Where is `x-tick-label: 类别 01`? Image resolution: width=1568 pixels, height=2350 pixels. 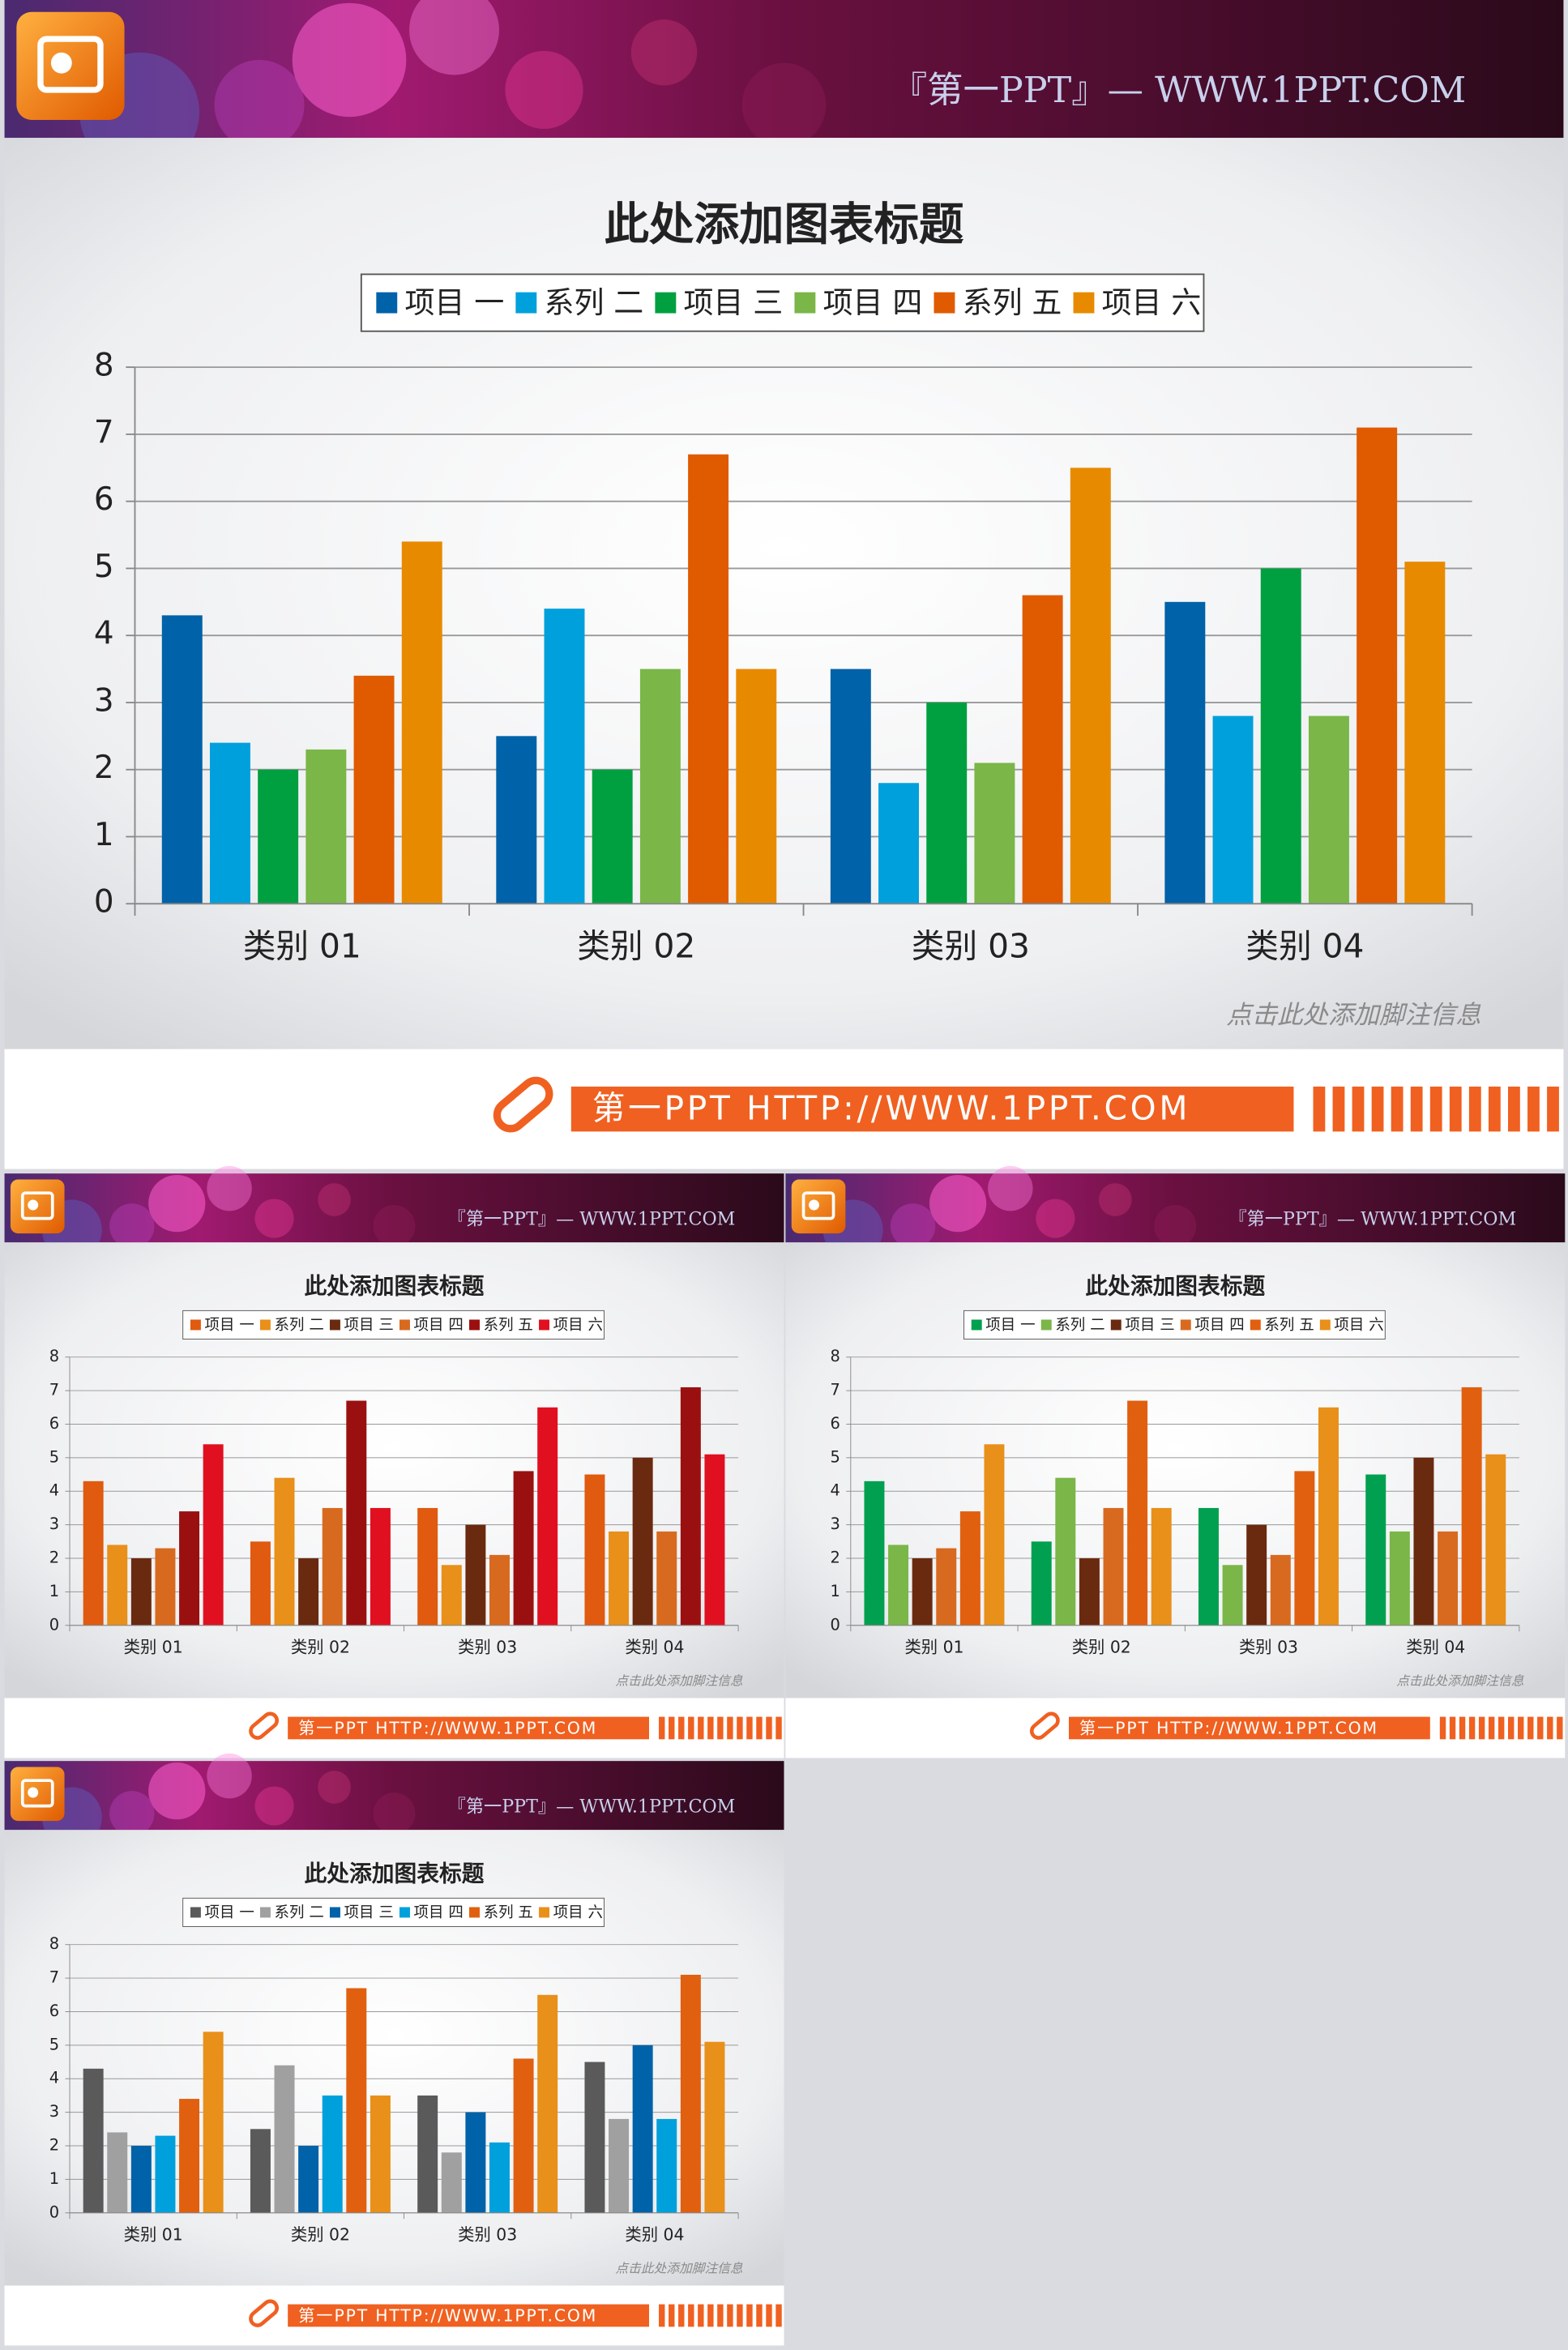 x-tick-label: 类别 01 is located at coordinates (302, 946).